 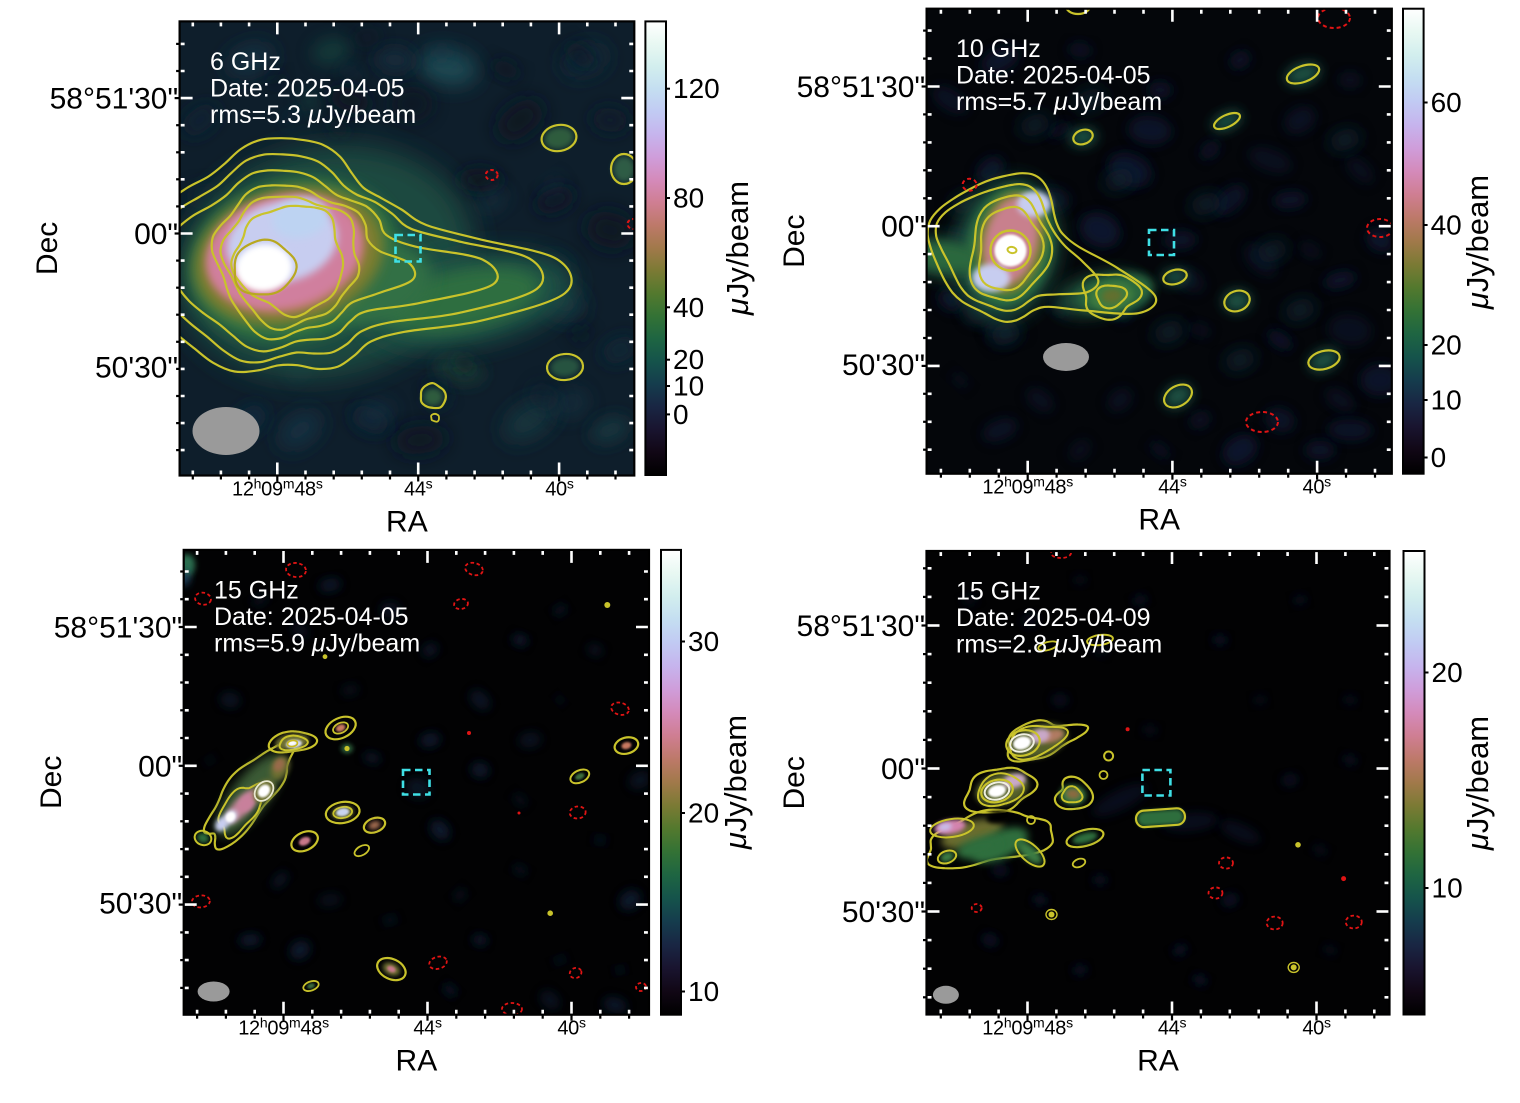 I want to click on svg-text: rms=5.9 μJy/beam, so click(x=317, y=644).